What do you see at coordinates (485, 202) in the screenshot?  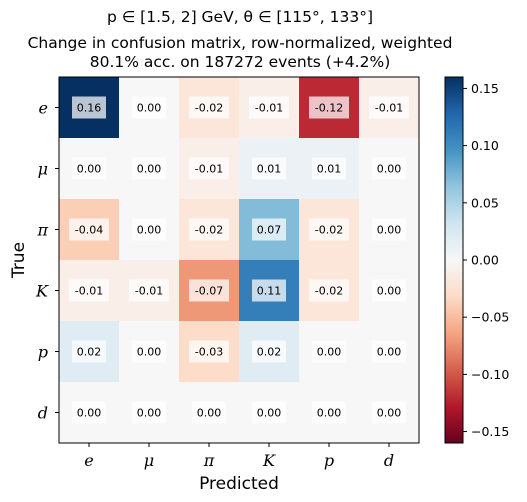 I see `colorbar-tick-label: 0.05` at bounding box center [485, 202].